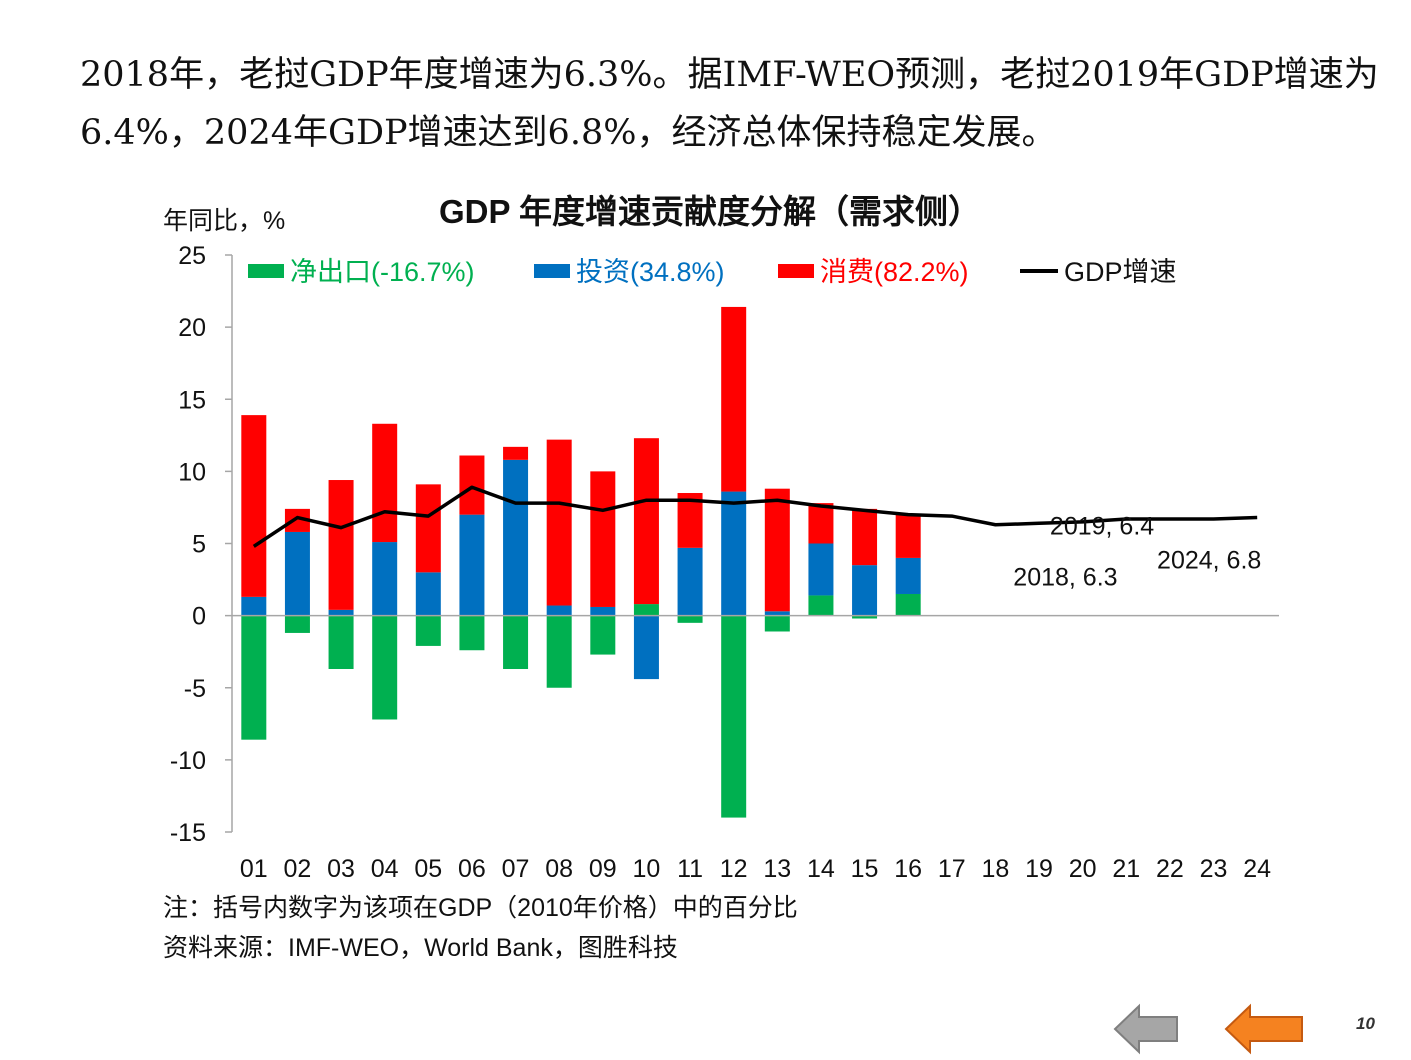  Describe the element at coordinates (1126, 869) in the screenshot. I see `x-tick-label: 21` at that location.